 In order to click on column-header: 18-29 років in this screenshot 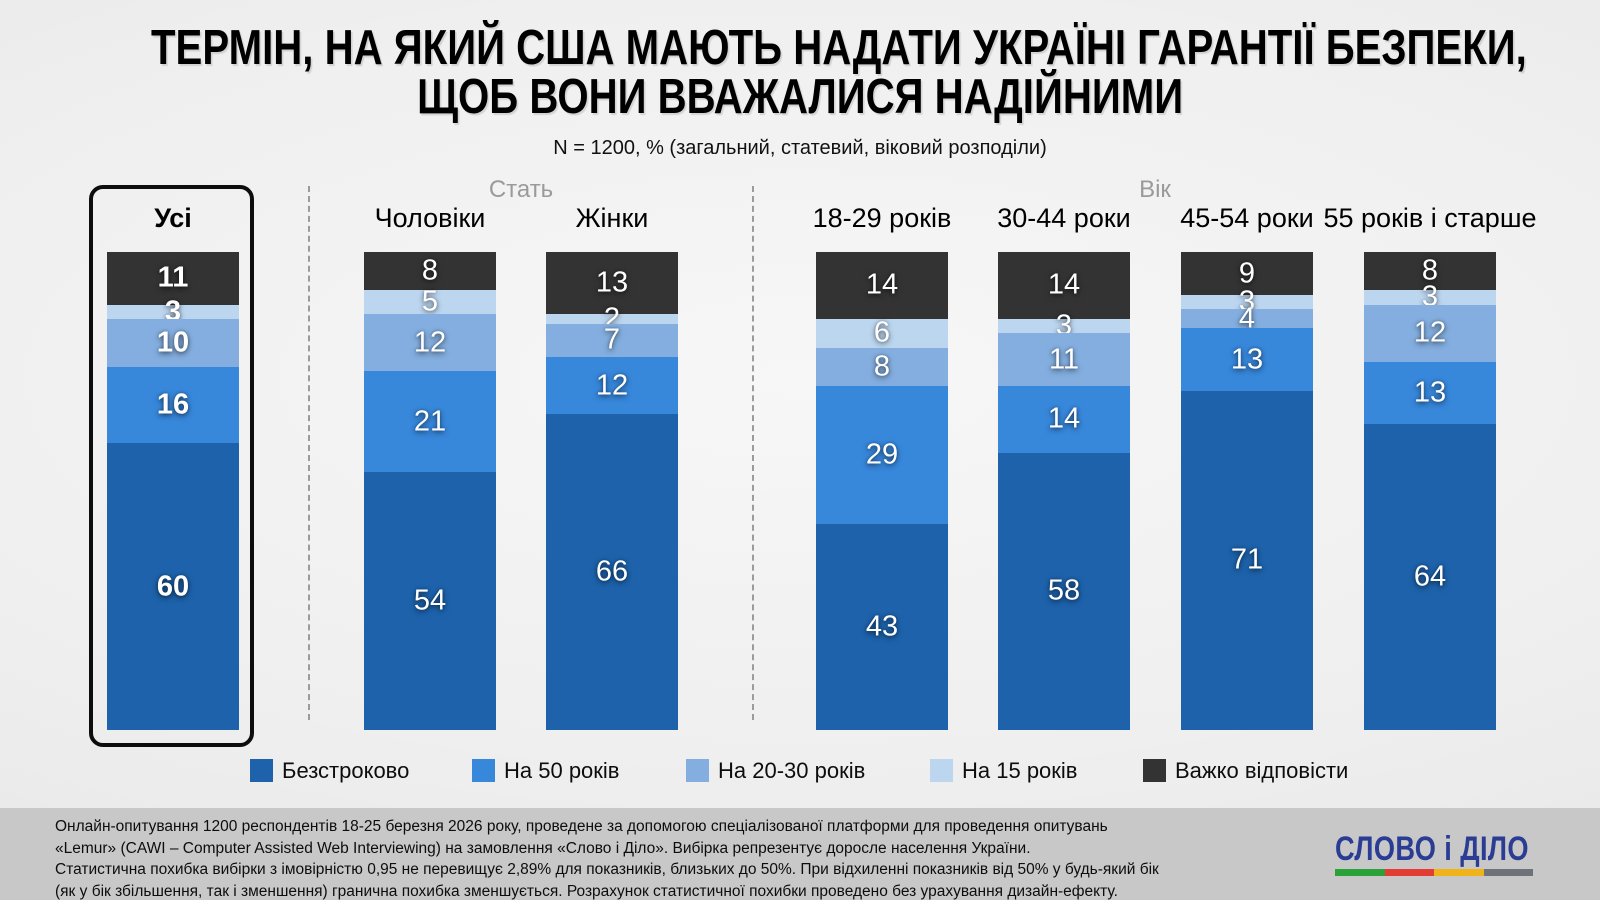, I will do `click(882, 218)`.